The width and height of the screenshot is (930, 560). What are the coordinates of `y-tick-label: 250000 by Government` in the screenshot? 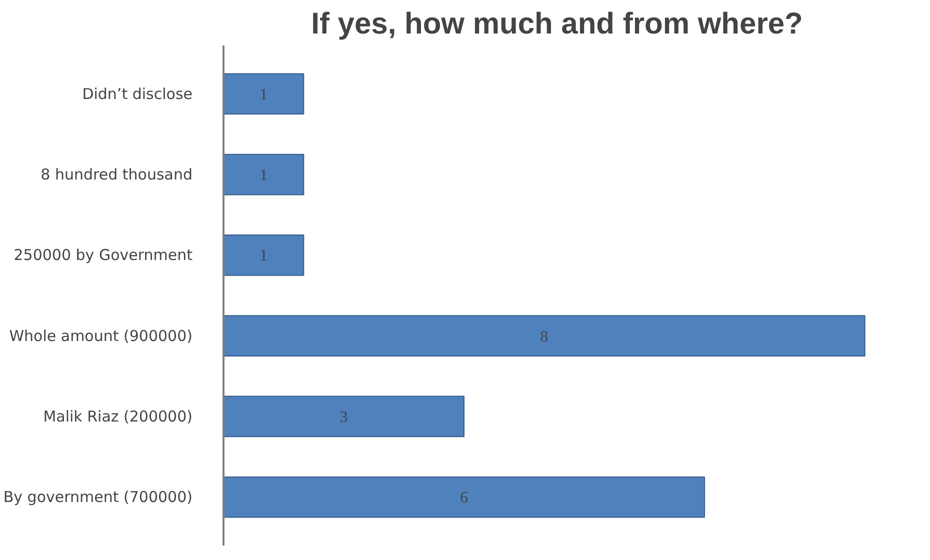 It's located at (103, 255).